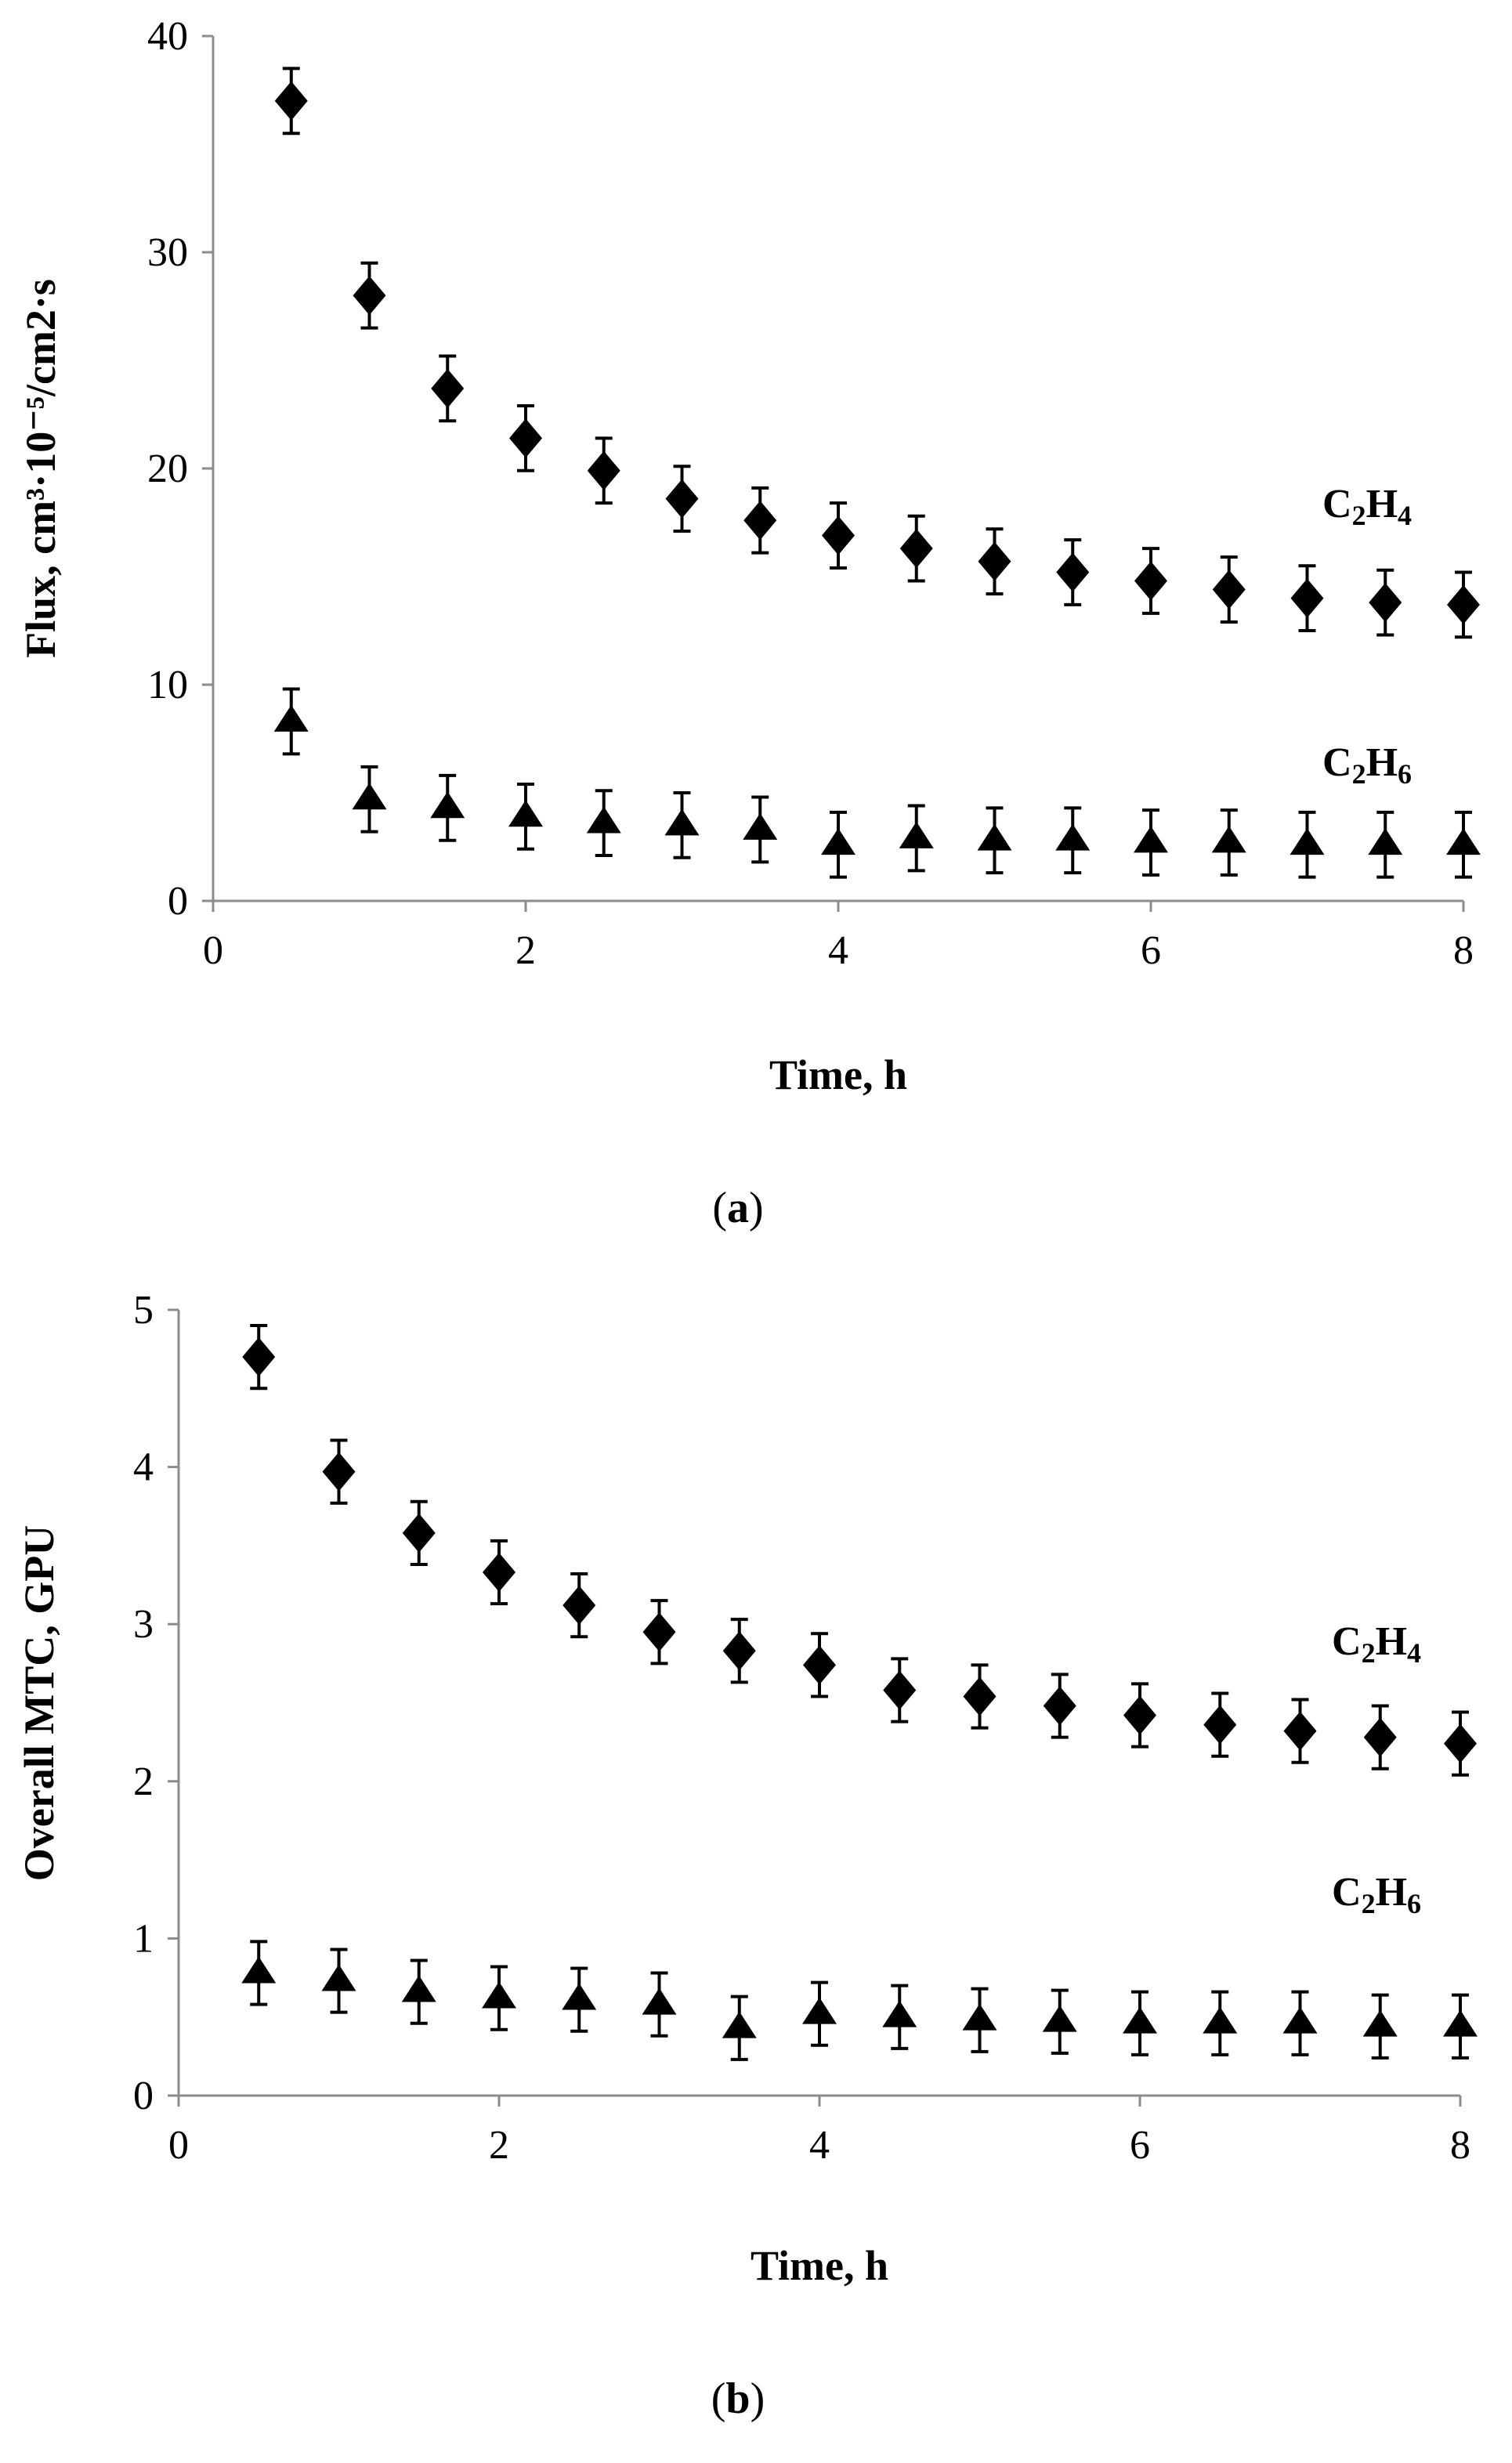 The height and width of the screenshot is (2463, 1512). Describe the element at coordinates (1151, 950) in the screenshot. I see `x-tick-label: 6` at that location.